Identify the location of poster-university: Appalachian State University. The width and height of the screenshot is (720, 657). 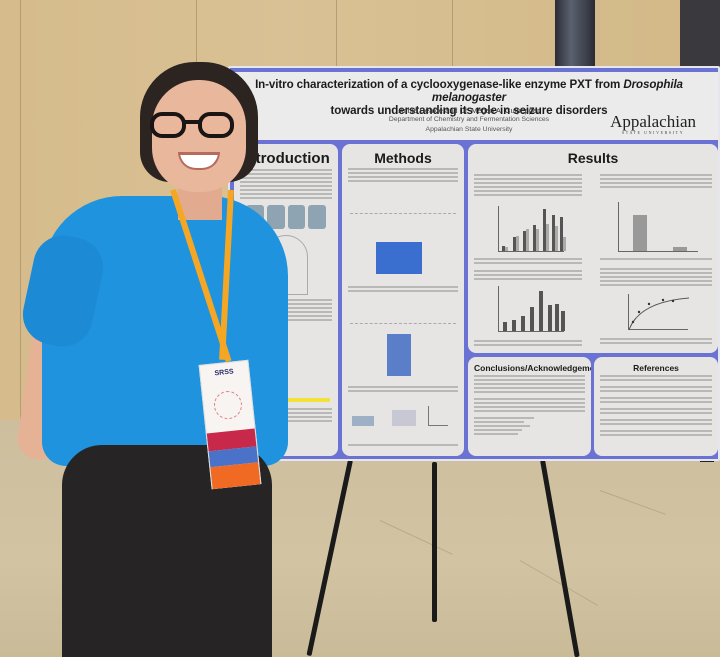
(469, 129).